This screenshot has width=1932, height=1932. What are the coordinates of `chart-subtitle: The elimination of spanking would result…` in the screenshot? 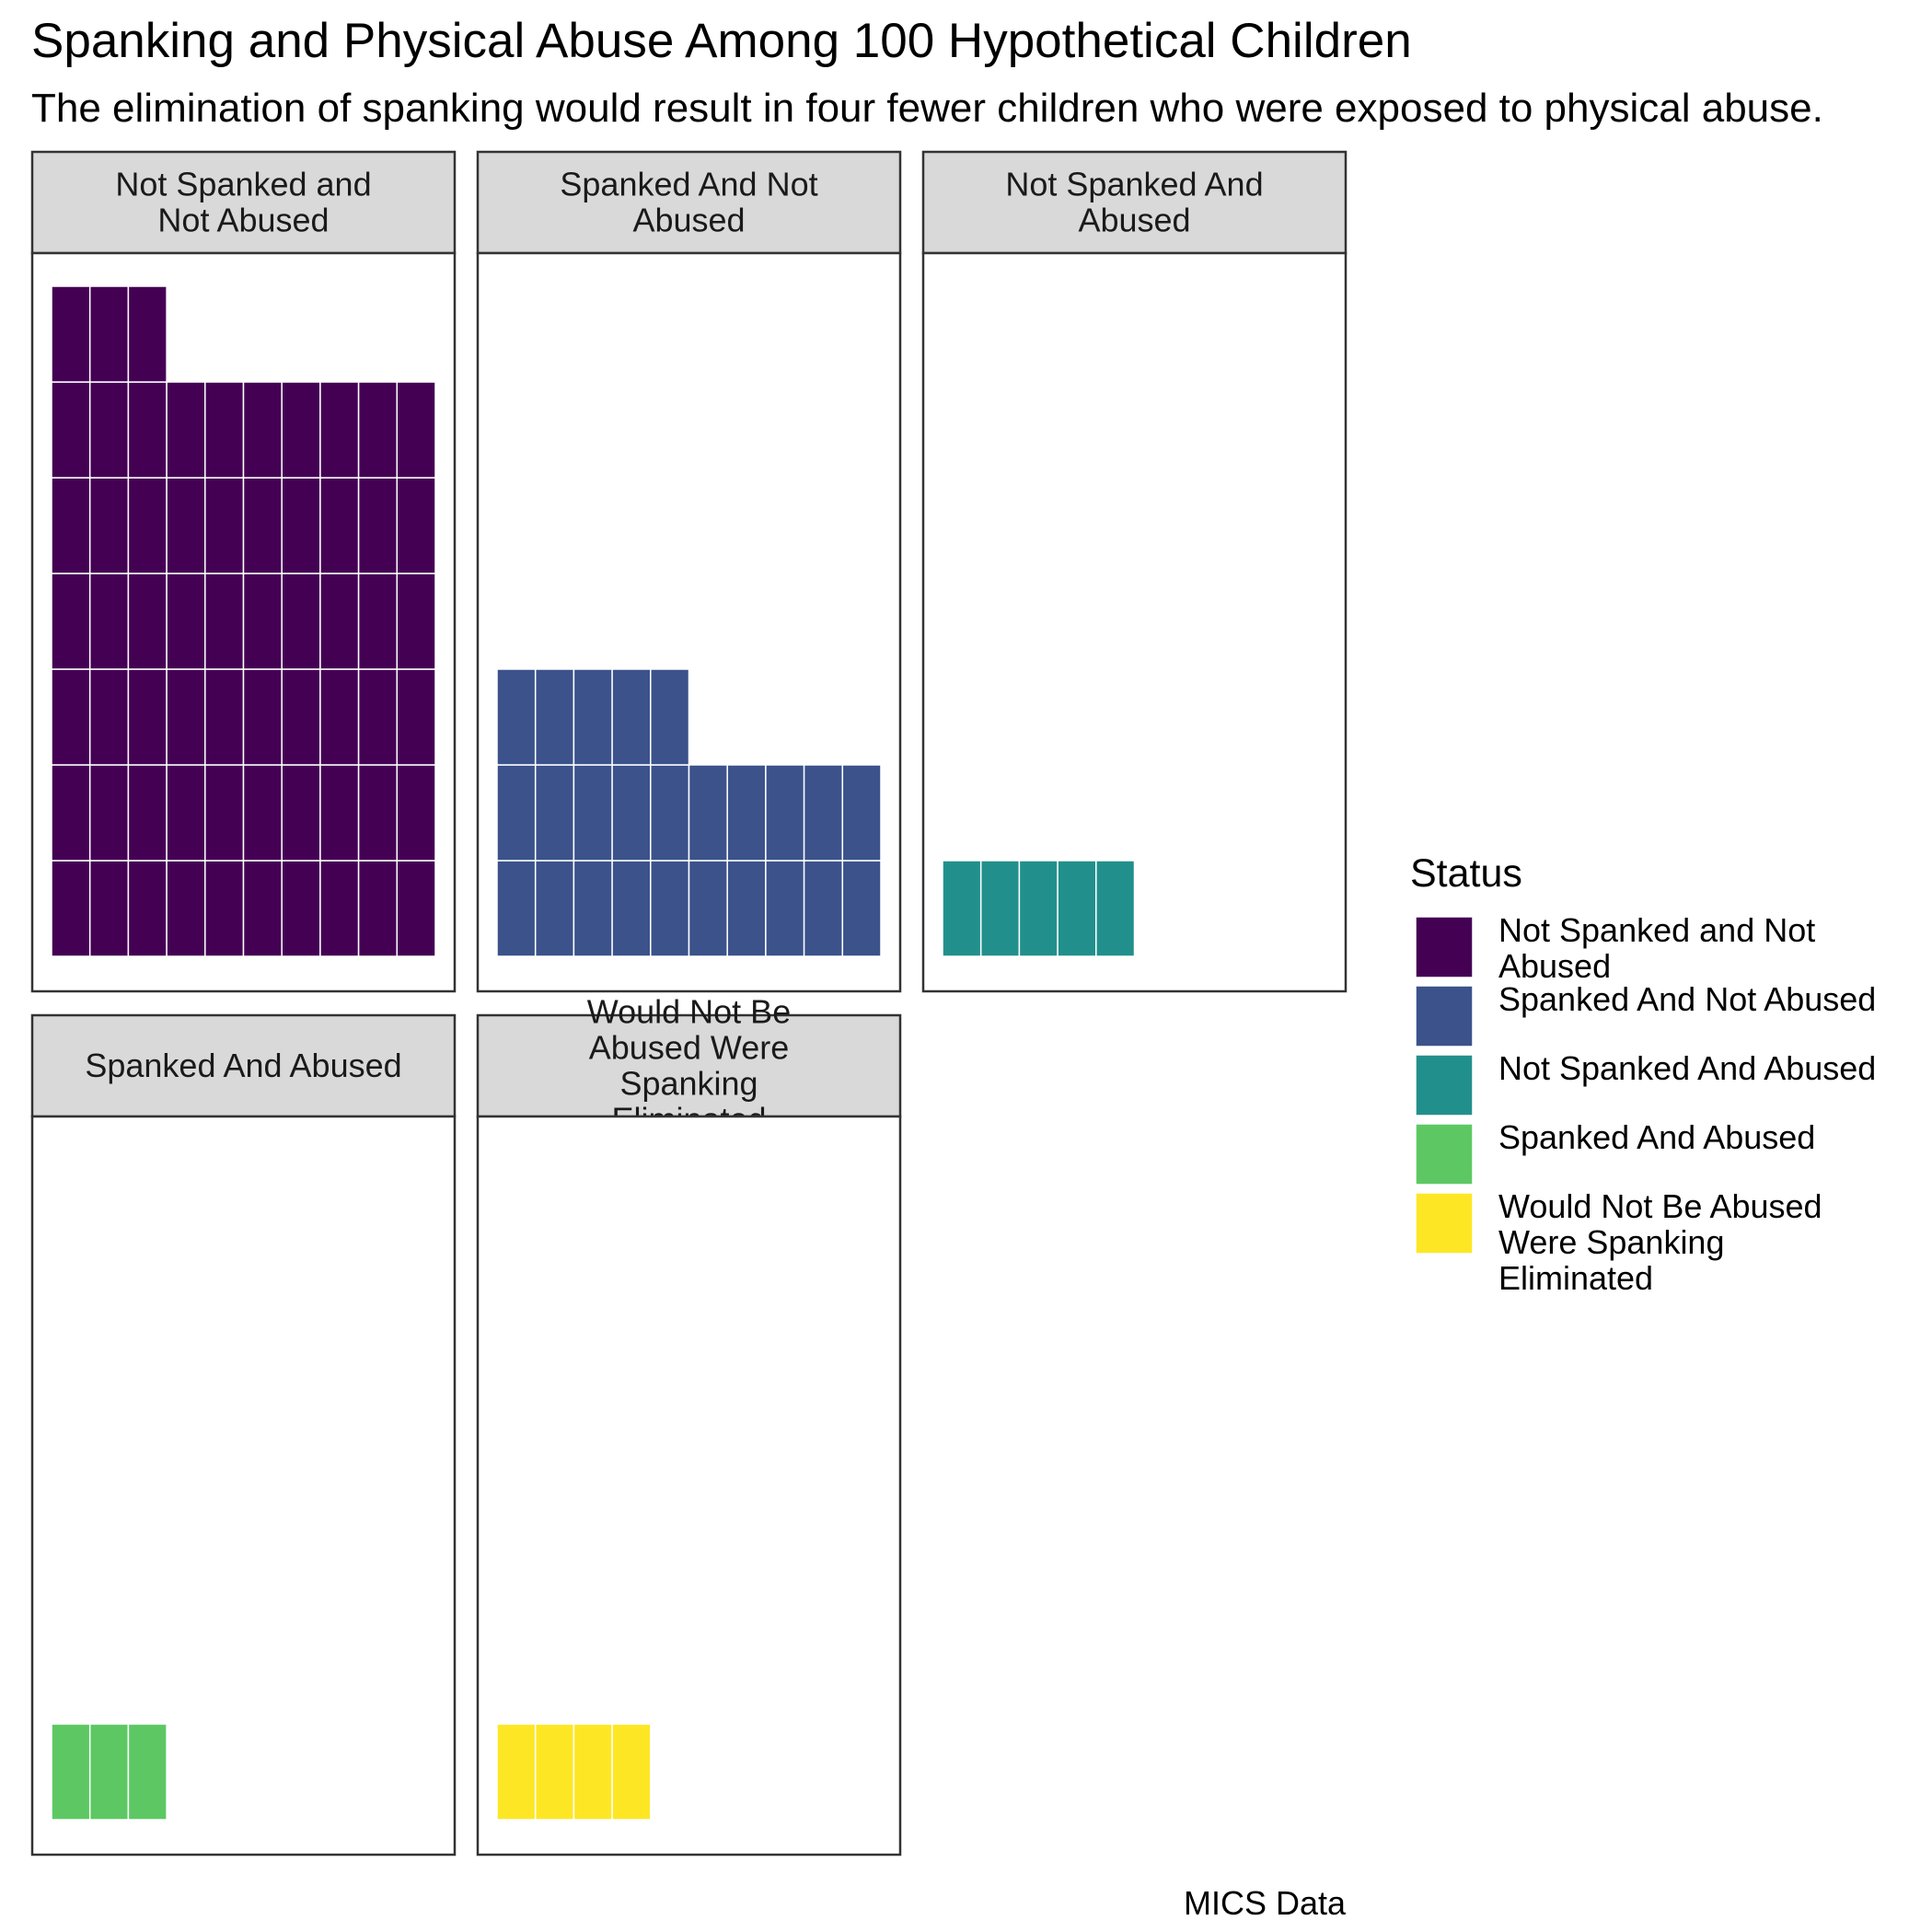 It's located at (927, 109).